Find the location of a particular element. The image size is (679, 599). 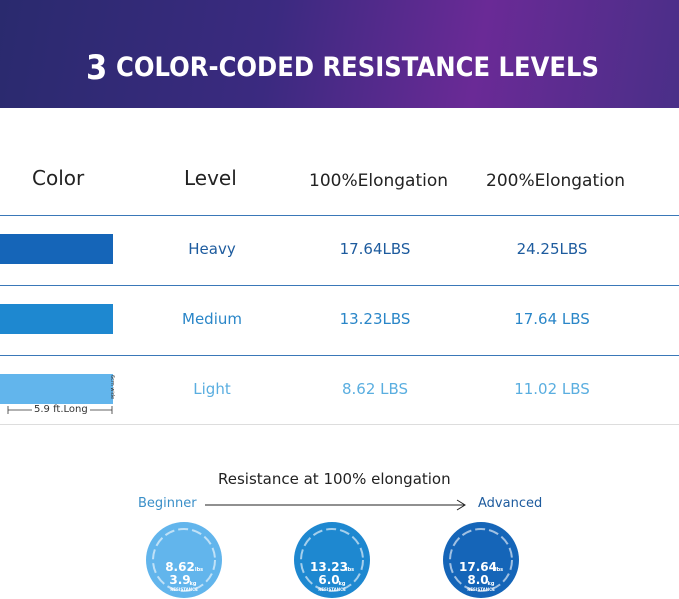

cell: 24.25LBS is located at coordinates (552, 249).